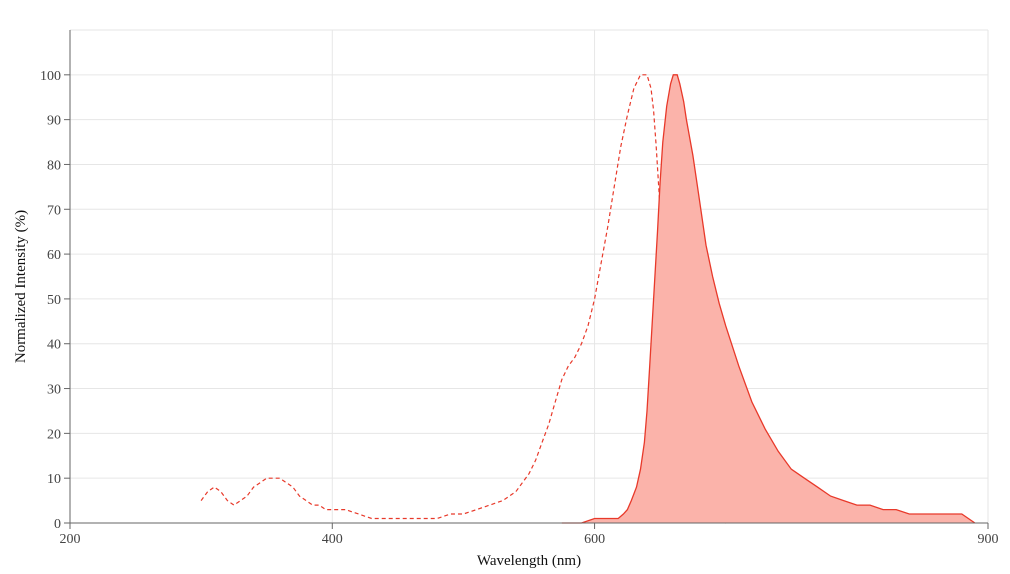 This screenshot has height=574, width=1010. I want to click on x-axis-title: Wavelength (nm), so click(529, 561).